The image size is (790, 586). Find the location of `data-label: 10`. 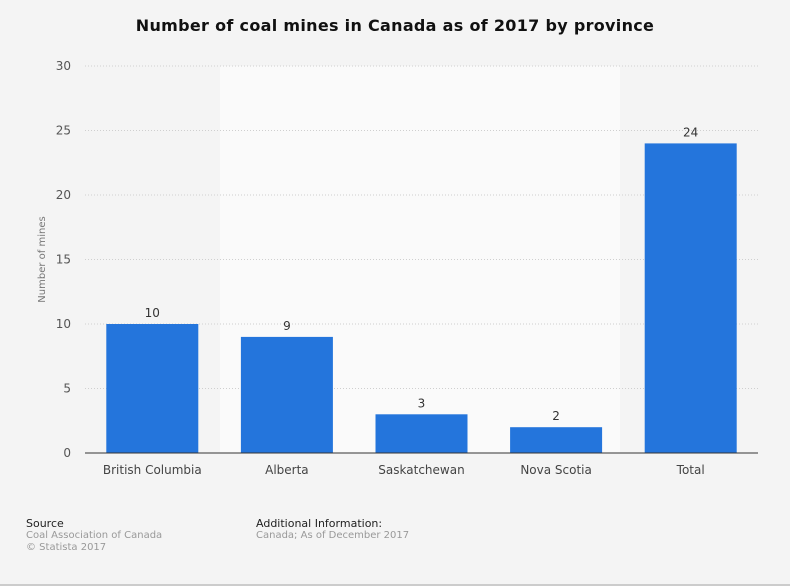

data-label: 10 is located at coordinates (152, 313).